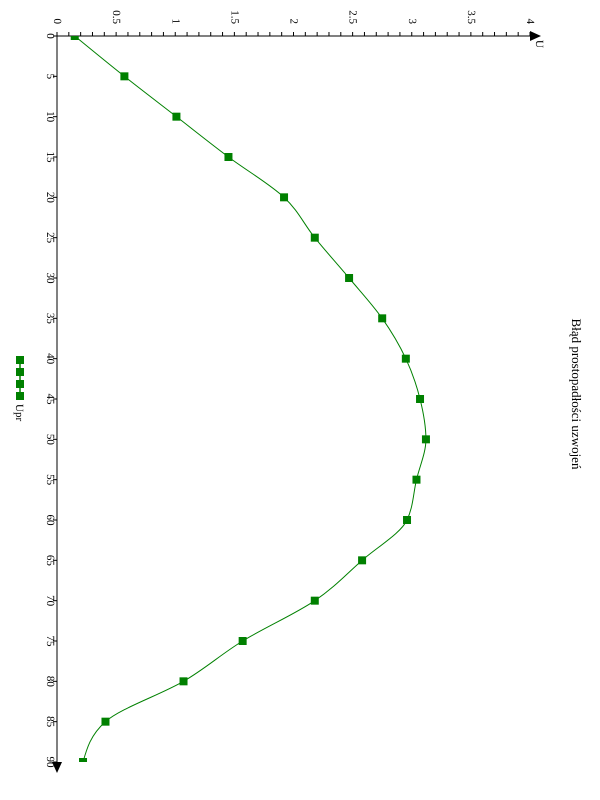  Describe the element at coordinates (50, 440) in the screenshot. I see `y-tick-label: 50` at that location.